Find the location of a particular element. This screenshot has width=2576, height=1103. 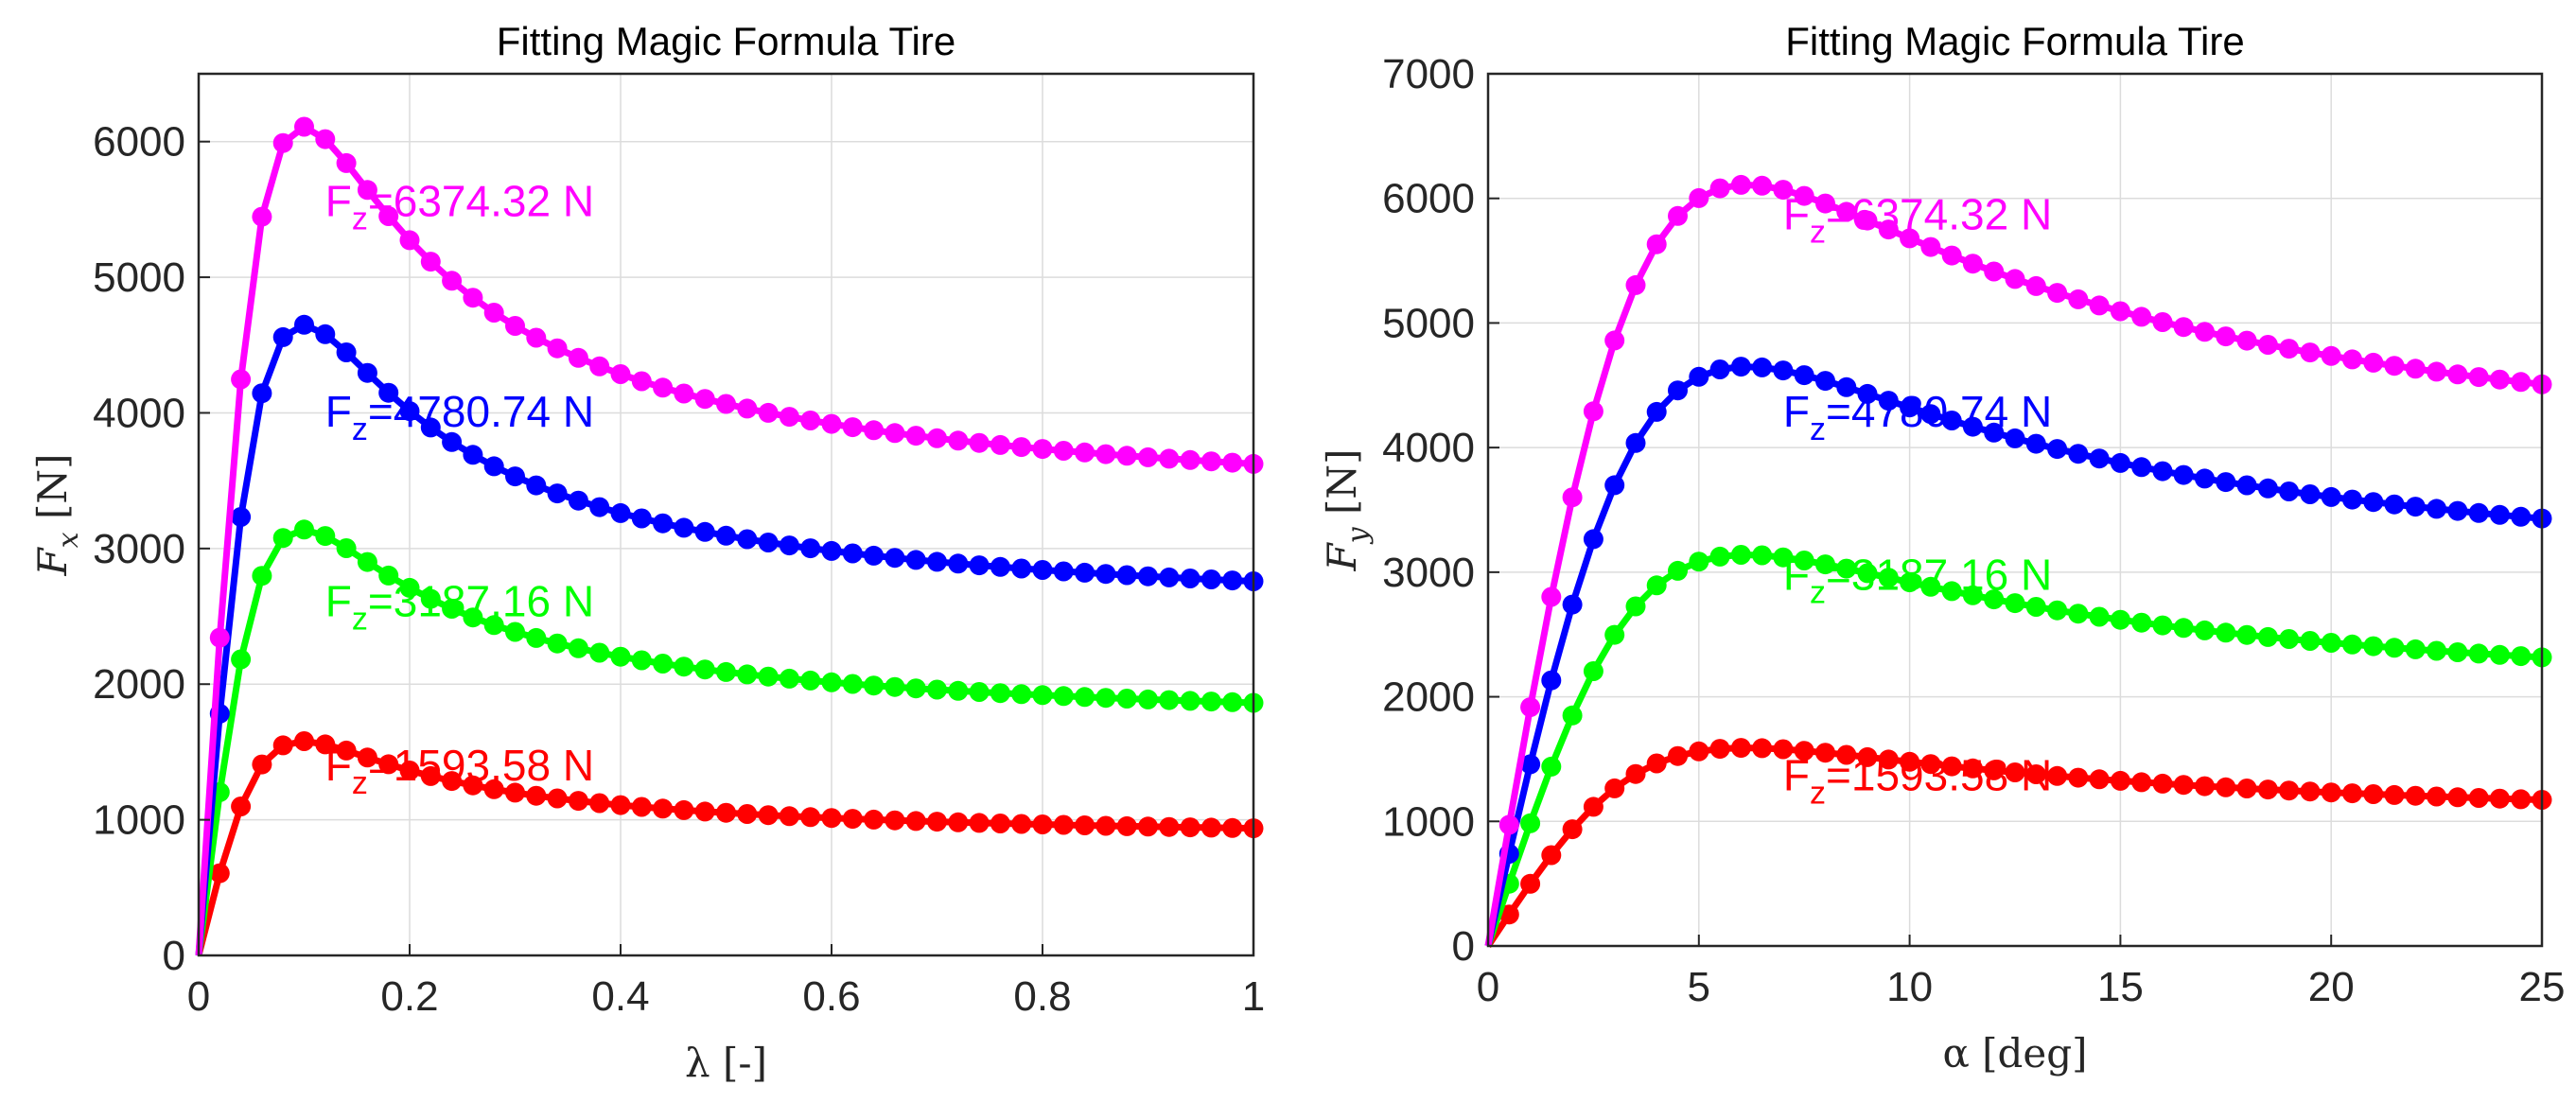

chart1-x-tick-label: 0.8 is located at coordinates (1042, 997).